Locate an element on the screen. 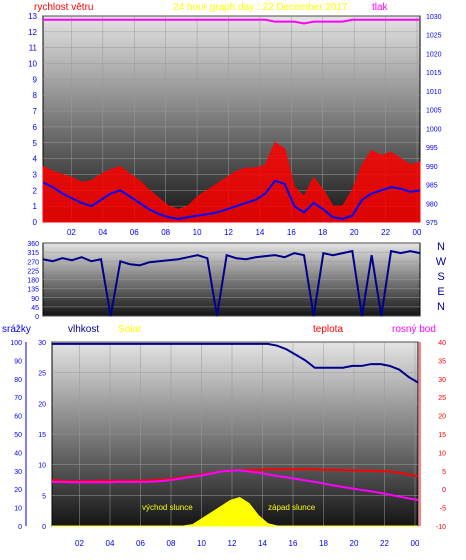 The width and height of the screenshot is (466, 560). direction-tick-label: 225 is located at coordinates (33, 271).